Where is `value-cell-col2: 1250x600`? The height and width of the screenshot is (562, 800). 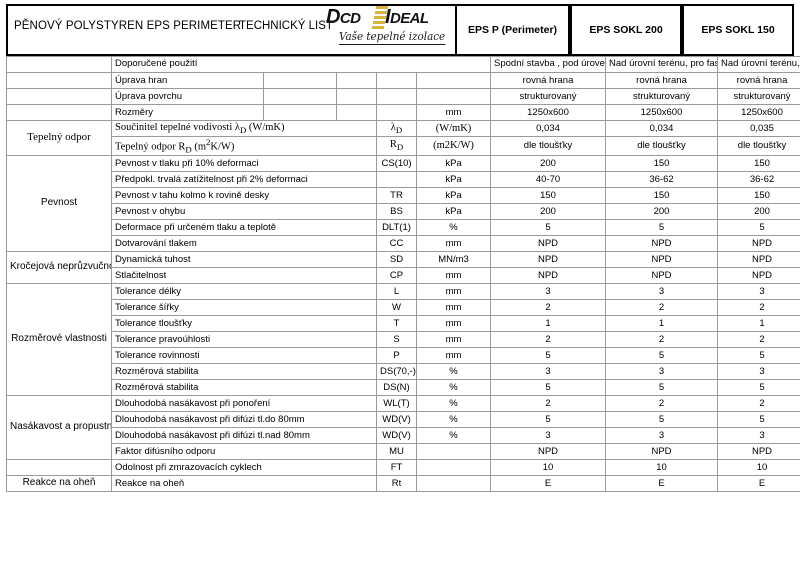 value-cell-col2: 1250x600 is located at coordinates (662, 112).